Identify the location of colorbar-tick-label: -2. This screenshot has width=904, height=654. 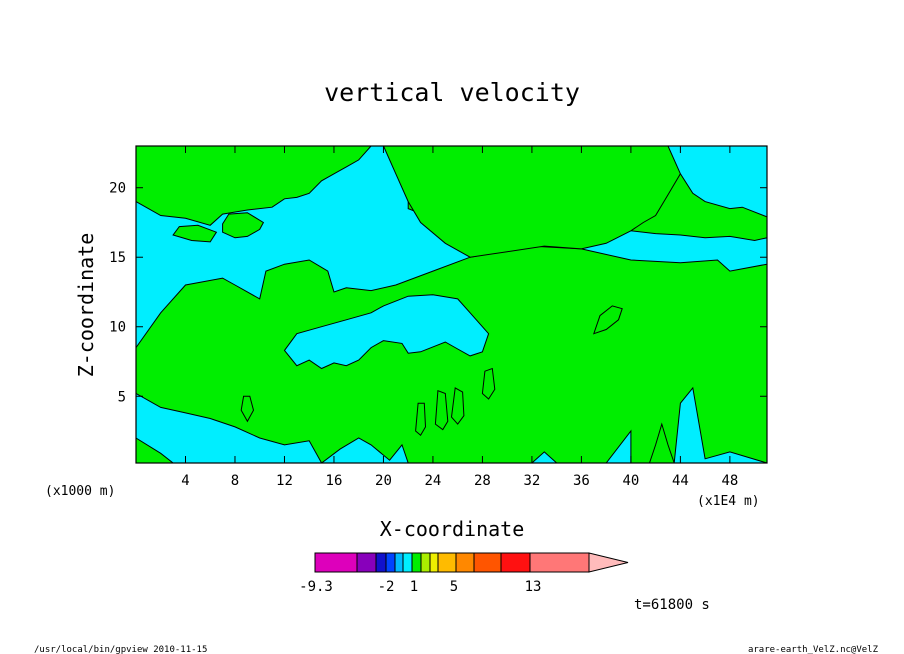
(386, 587).